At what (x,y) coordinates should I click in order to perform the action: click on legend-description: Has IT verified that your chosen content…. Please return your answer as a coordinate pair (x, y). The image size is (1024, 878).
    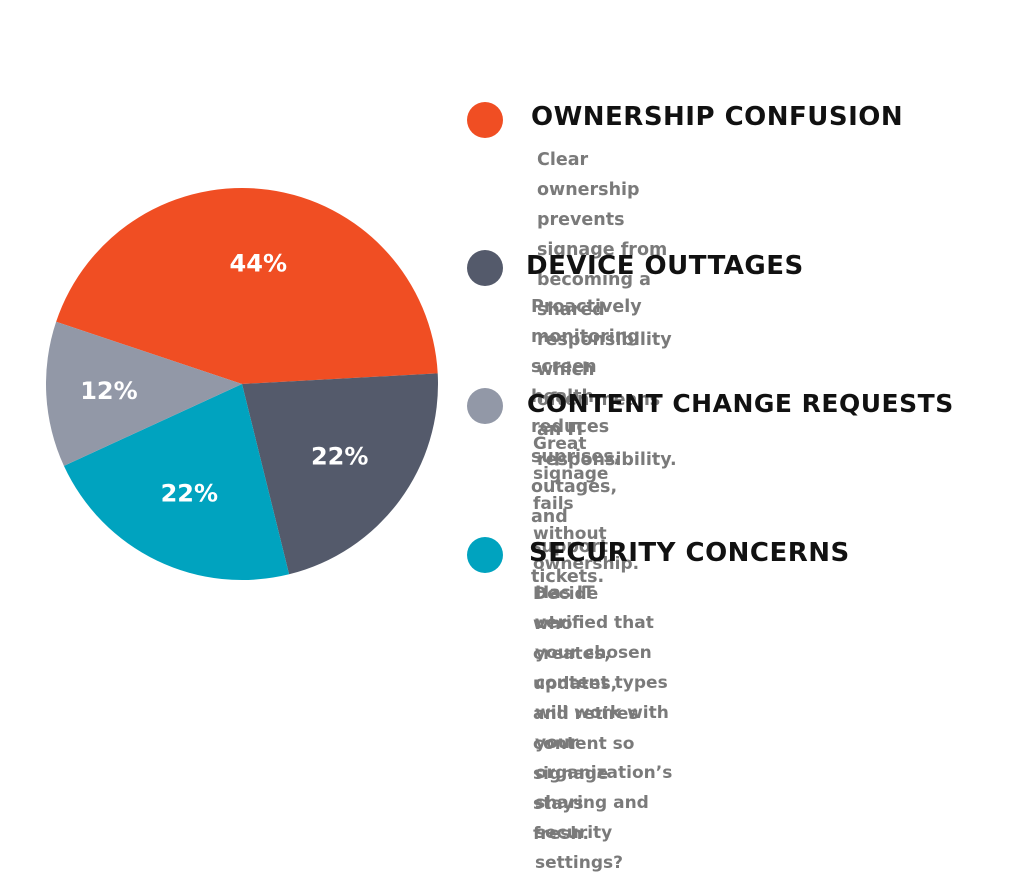
    Looking at the image, I should click on (603, 728).